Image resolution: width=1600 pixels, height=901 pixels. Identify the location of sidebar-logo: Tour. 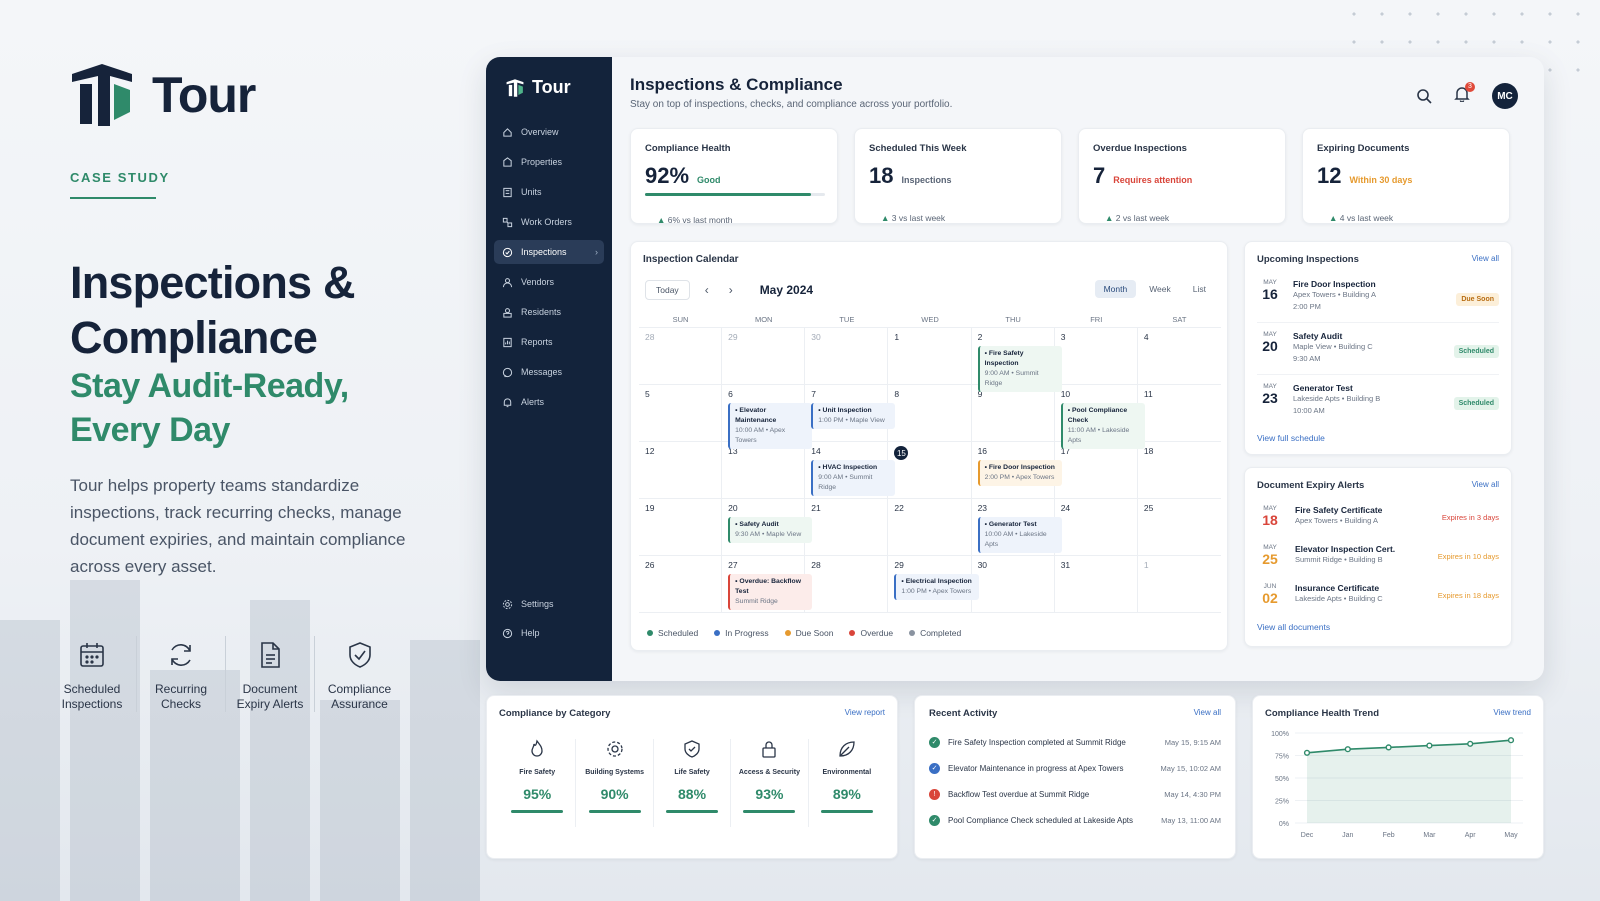
(538, 87).